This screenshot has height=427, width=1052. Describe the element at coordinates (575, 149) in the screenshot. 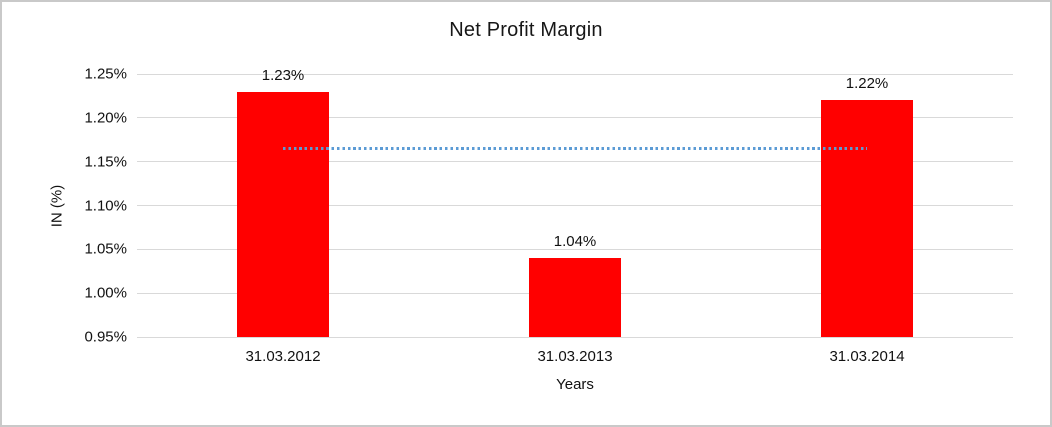

I see `trendline` at that location.